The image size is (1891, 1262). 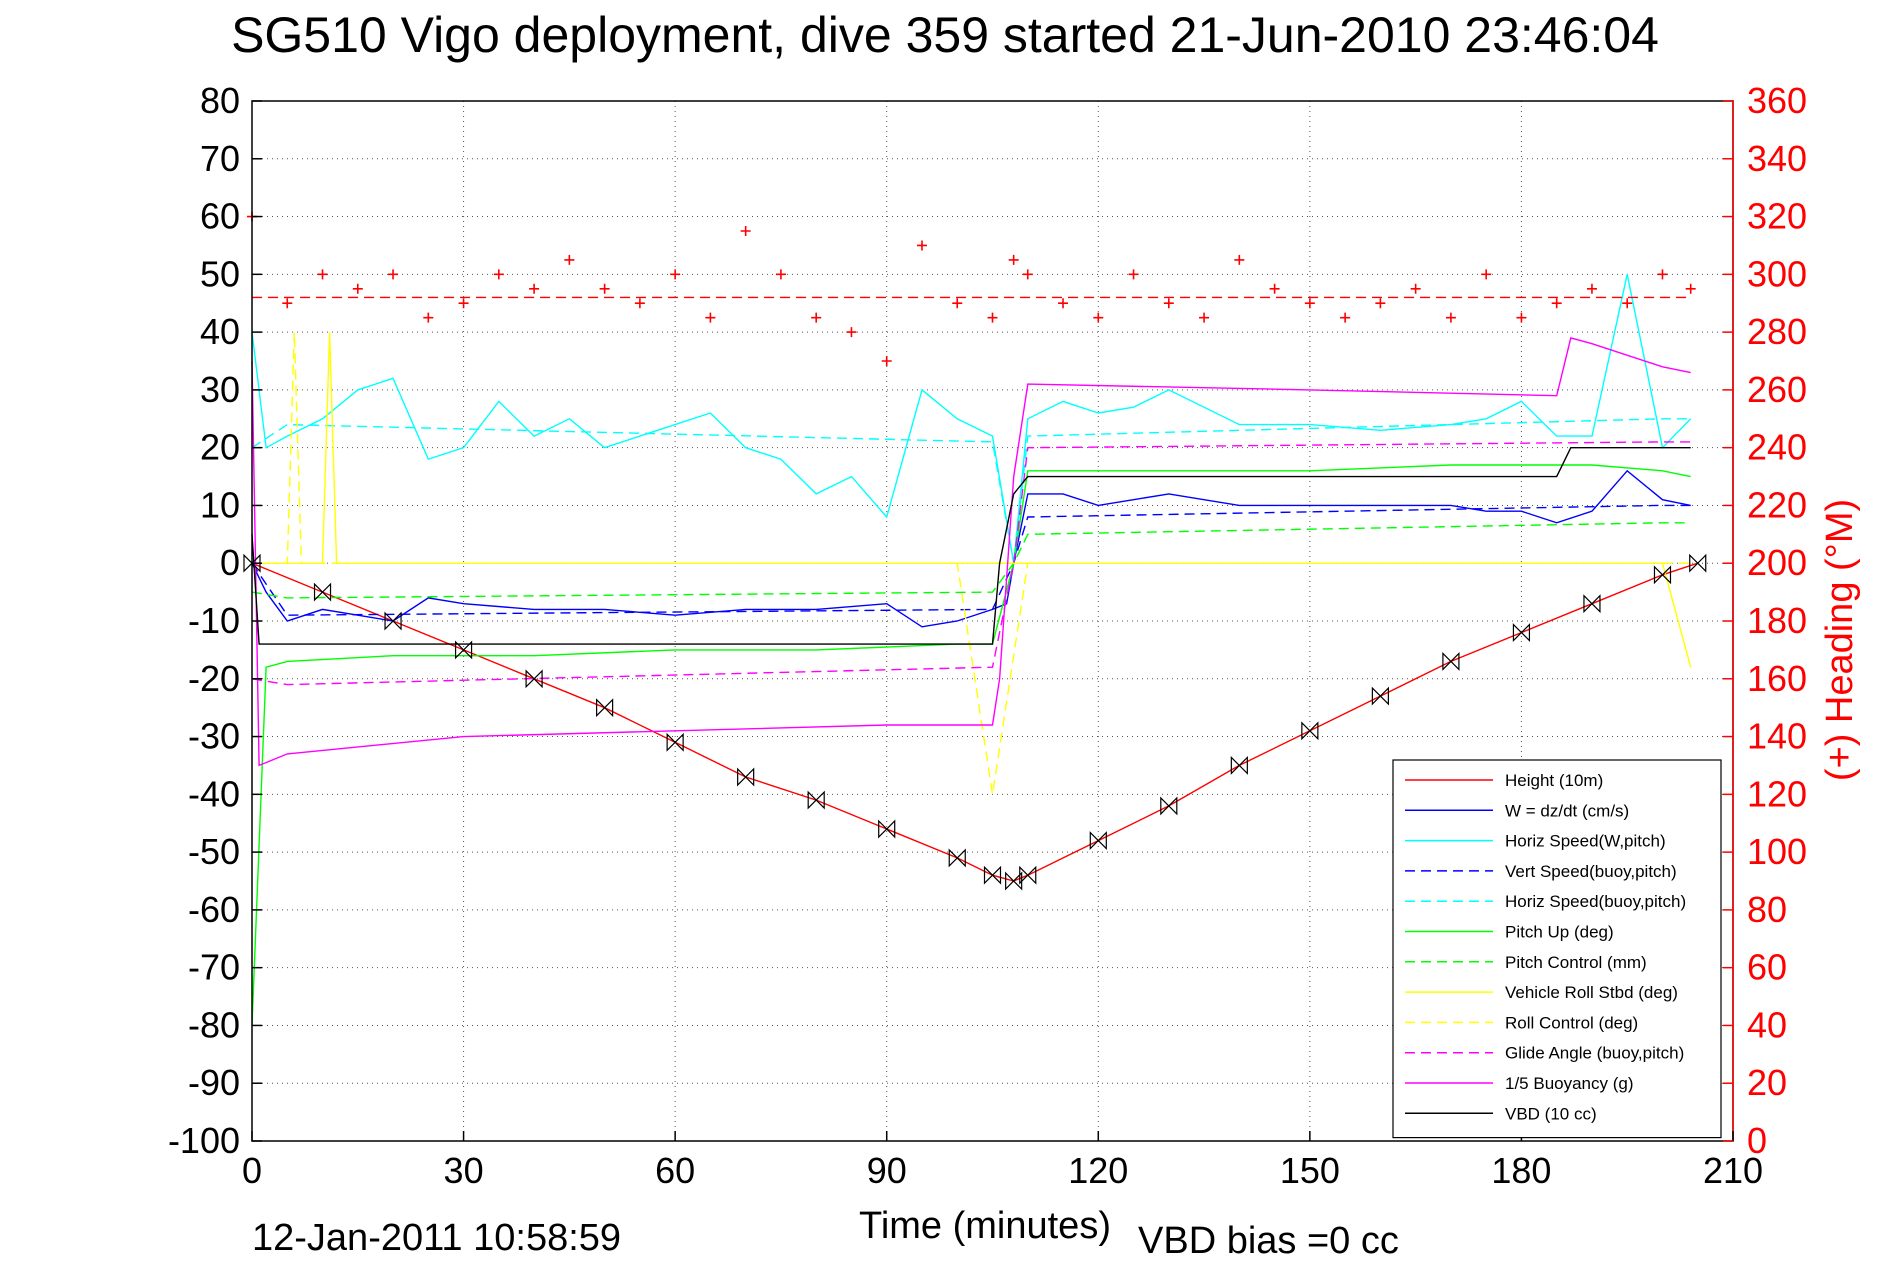 What do you see at coordinates (1098, 1170) in the screenshot?
I see `x-tick-label: 120` at bounding box center [1098, 1170].